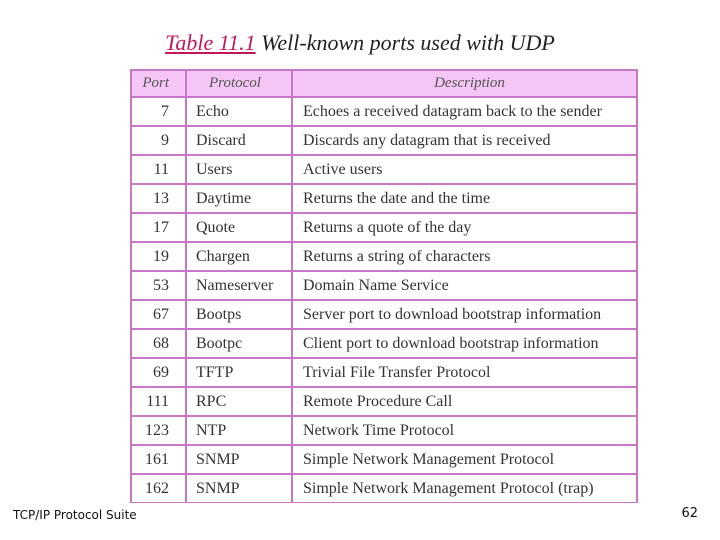  I want to click on cell-protocol: NTP, so click(239, 430).